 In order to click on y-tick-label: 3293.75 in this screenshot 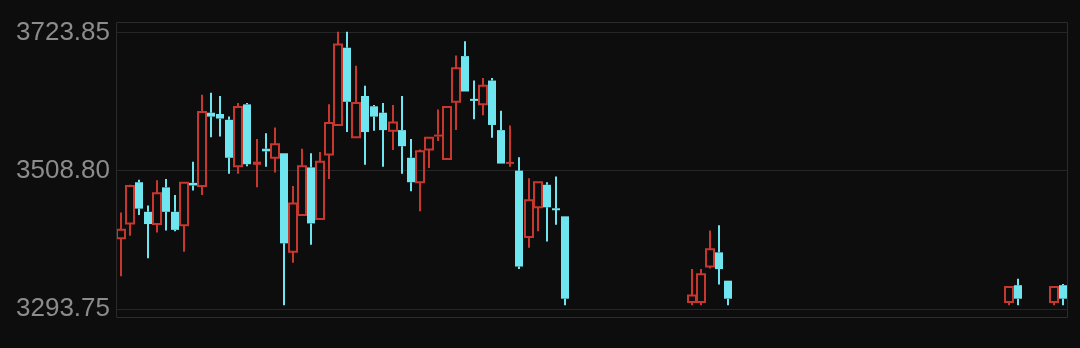, I will do `click(63, 307)`.